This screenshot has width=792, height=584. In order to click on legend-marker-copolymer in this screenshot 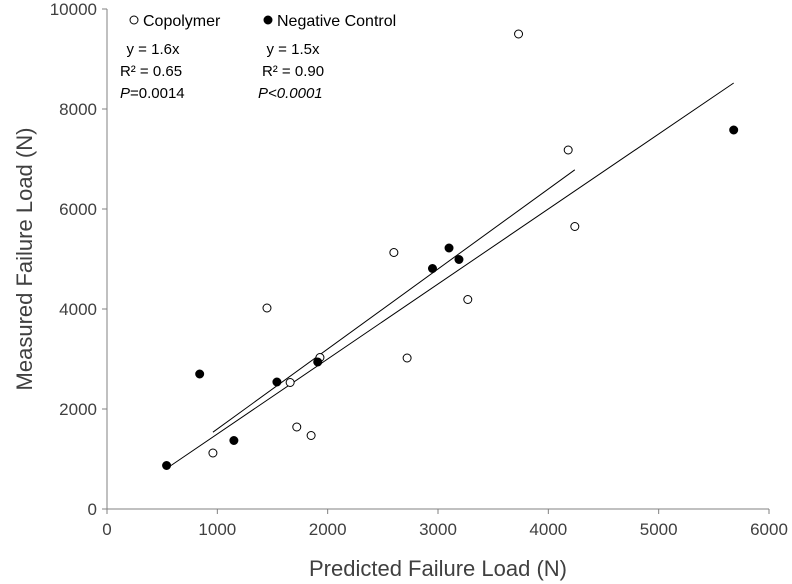, I will do `click(134, 20)`.